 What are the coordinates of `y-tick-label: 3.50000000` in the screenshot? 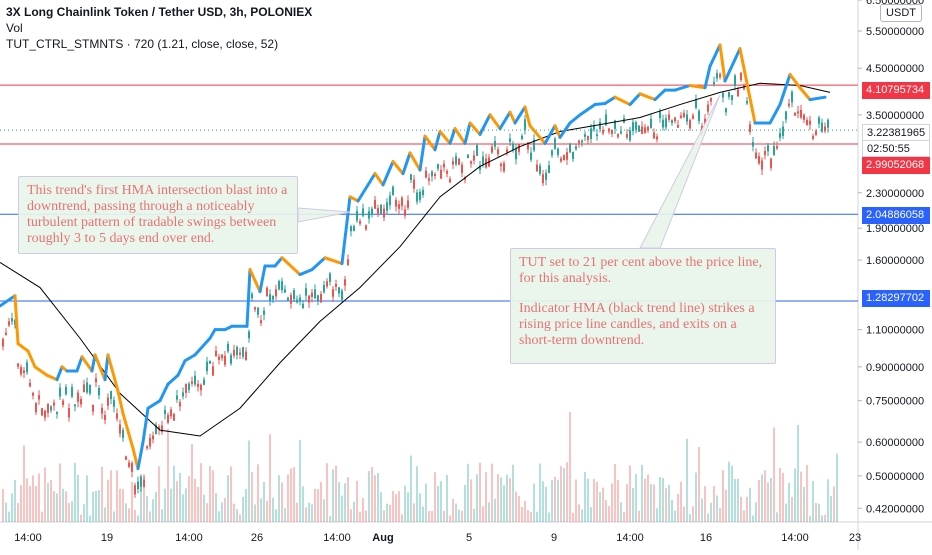 It's located at (895, 116).